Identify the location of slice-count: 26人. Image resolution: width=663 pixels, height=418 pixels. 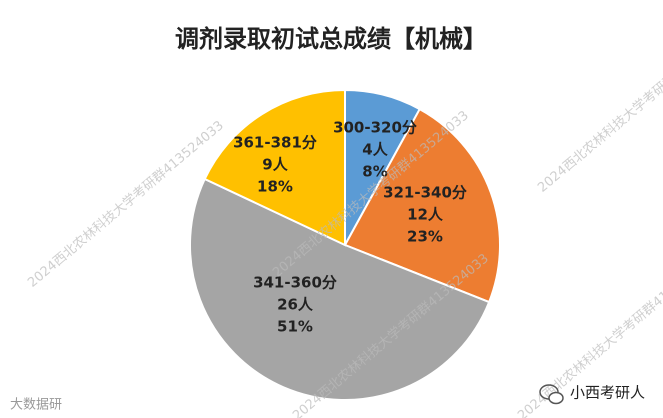
(295, 305).